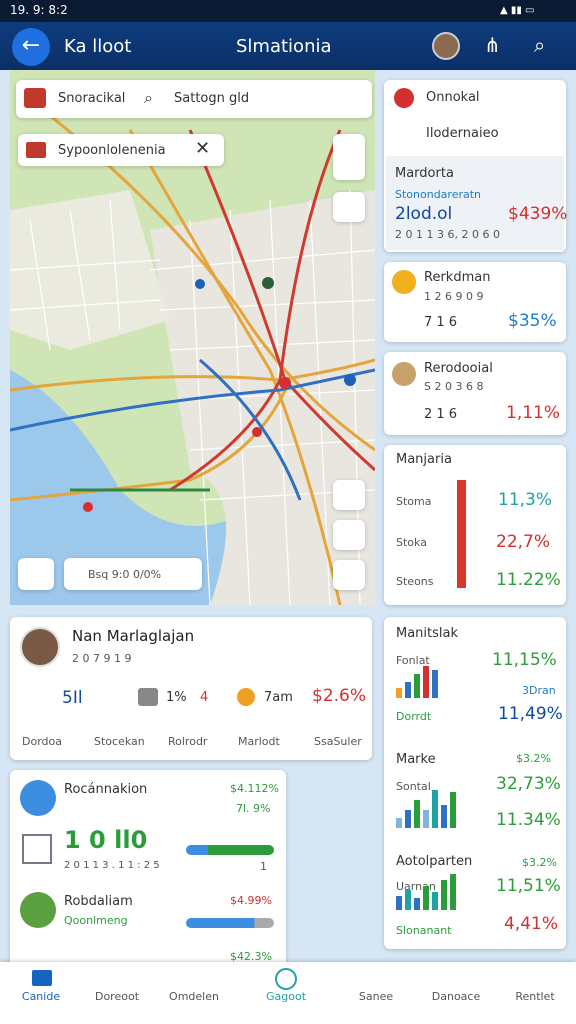 Image resolution: width=576 pixels, height=1024 pixels. Describe the element at coordinates (416, 759) in the screenshot. I see `metric-title: Marke` at that location.